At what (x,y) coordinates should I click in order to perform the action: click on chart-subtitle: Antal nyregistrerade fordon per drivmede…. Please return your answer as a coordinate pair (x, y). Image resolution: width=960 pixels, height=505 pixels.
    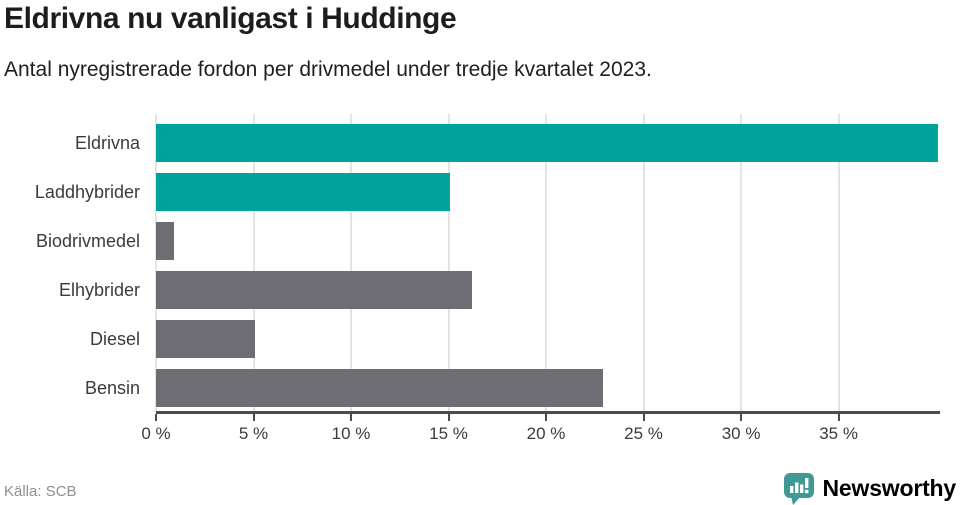
    Looking at the image, I should click on (328, 69).